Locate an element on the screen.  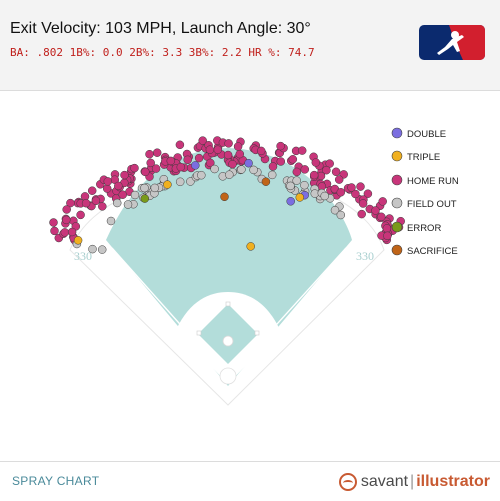
second-base is located at coordinates (228, 304).